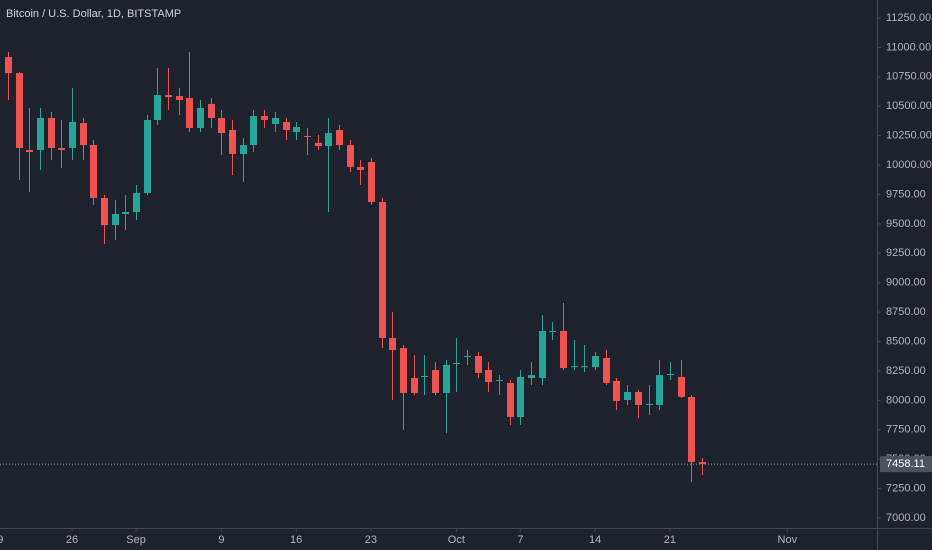 This screenshot has height=550, width=932. What do you see at coordinates (906, 371) in the screenshot?
I see `y-tick-label: 8250.00` at bounding box center [906, 371].